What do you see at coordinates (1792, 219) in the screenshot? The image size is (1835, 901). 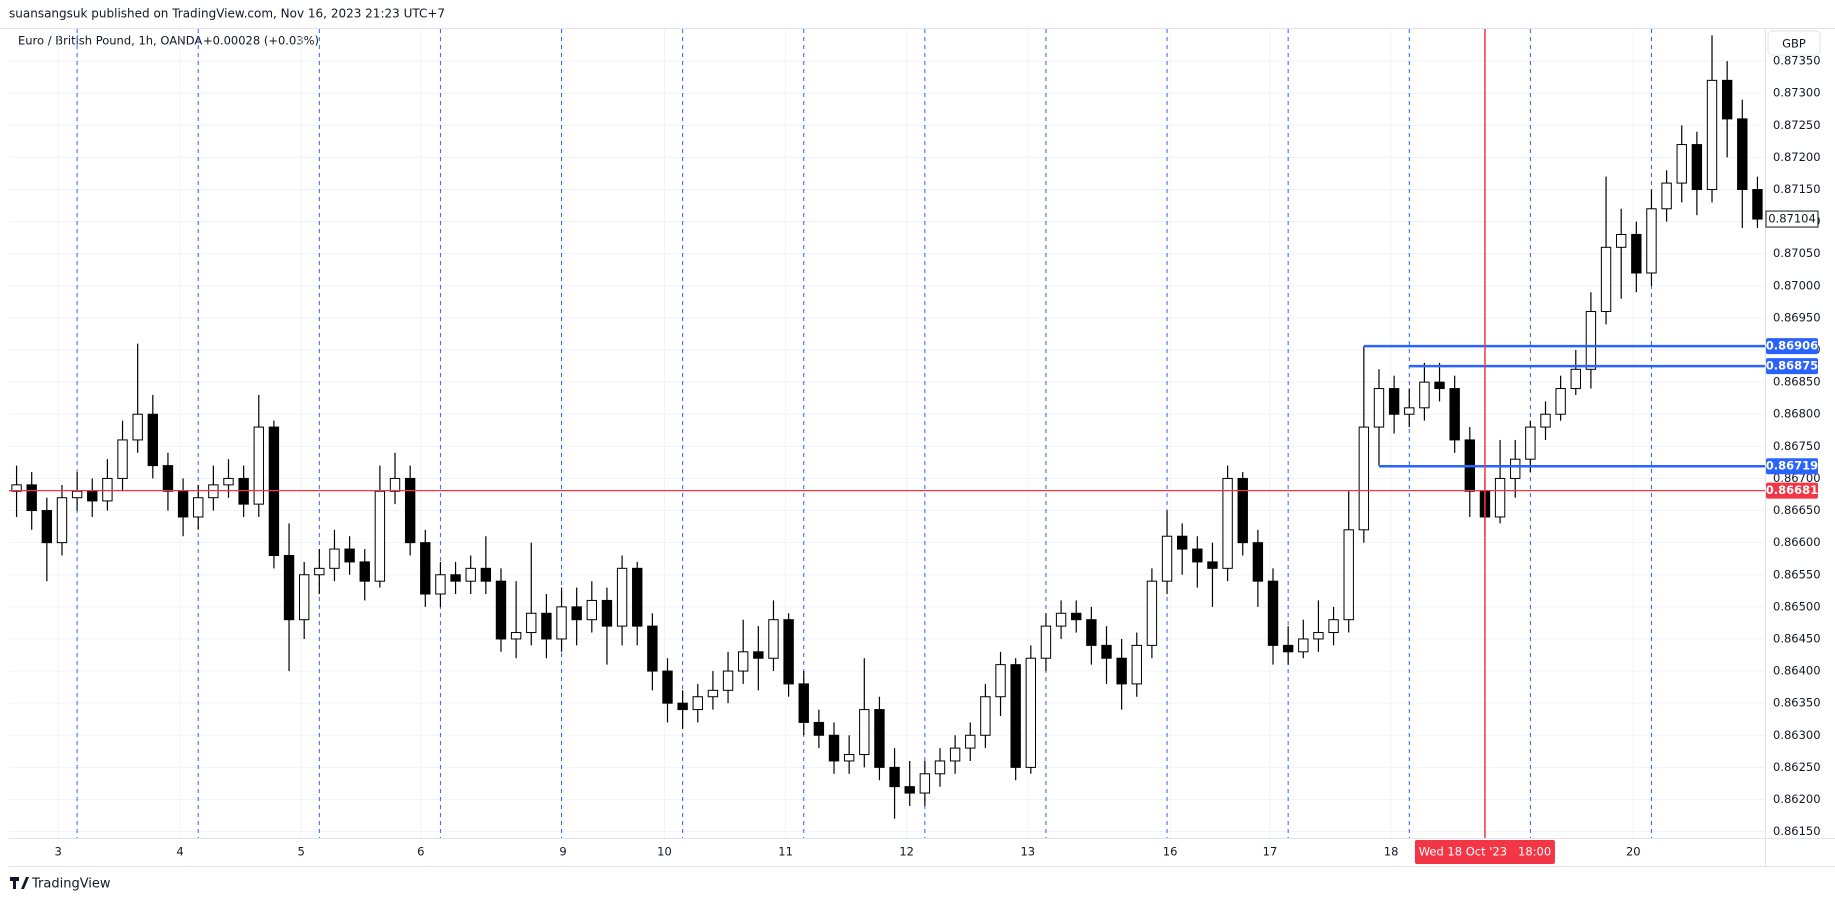 I see `last-price-box` at bounding box center [1792, 219].